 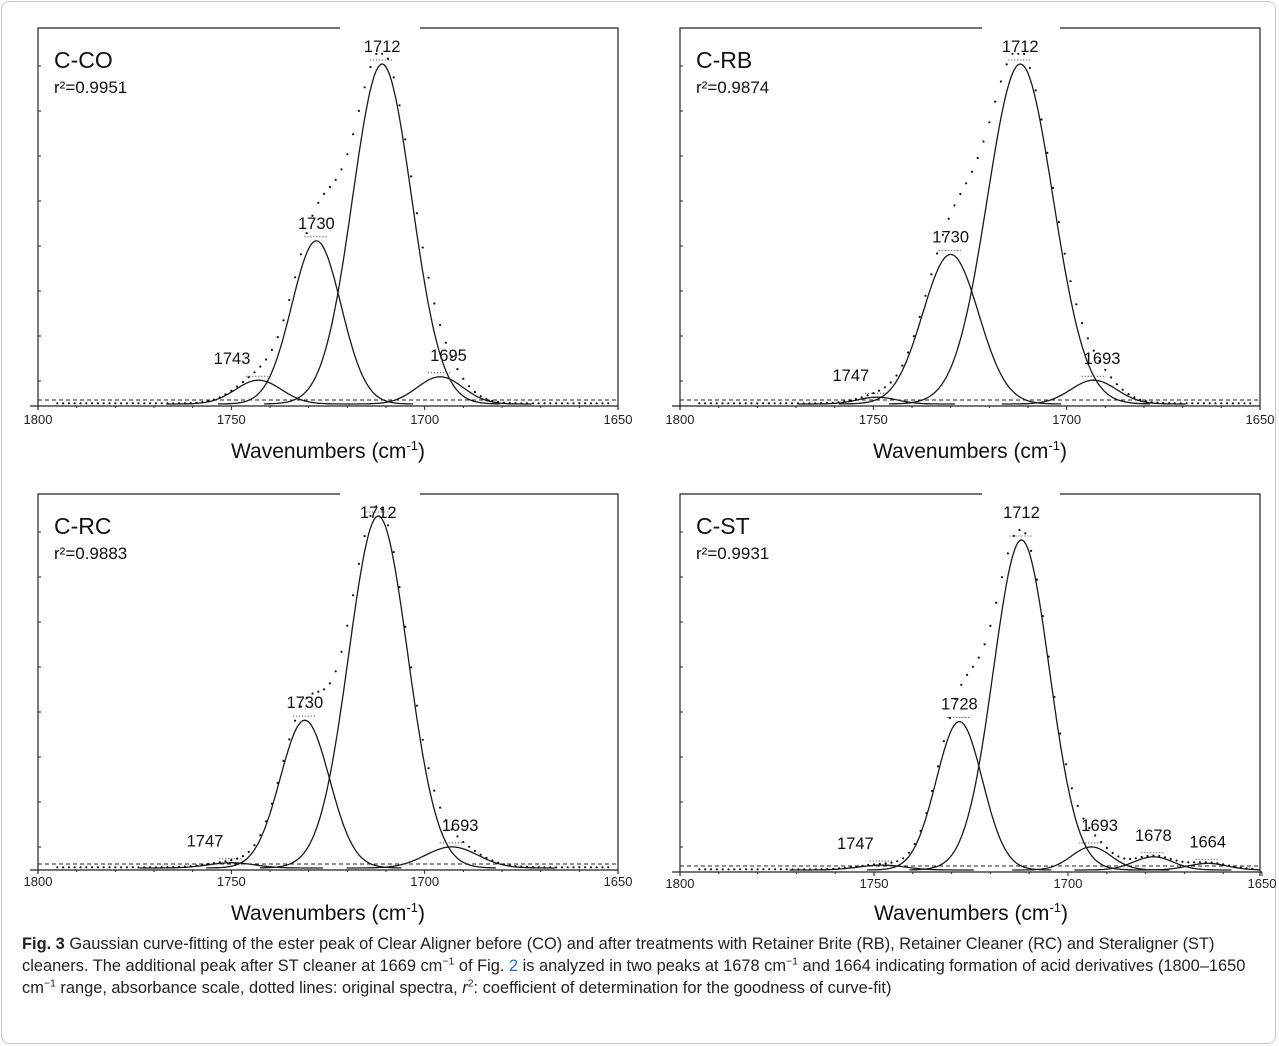 I want to click on caption-text: of Fig., so click(x=481, y=966).